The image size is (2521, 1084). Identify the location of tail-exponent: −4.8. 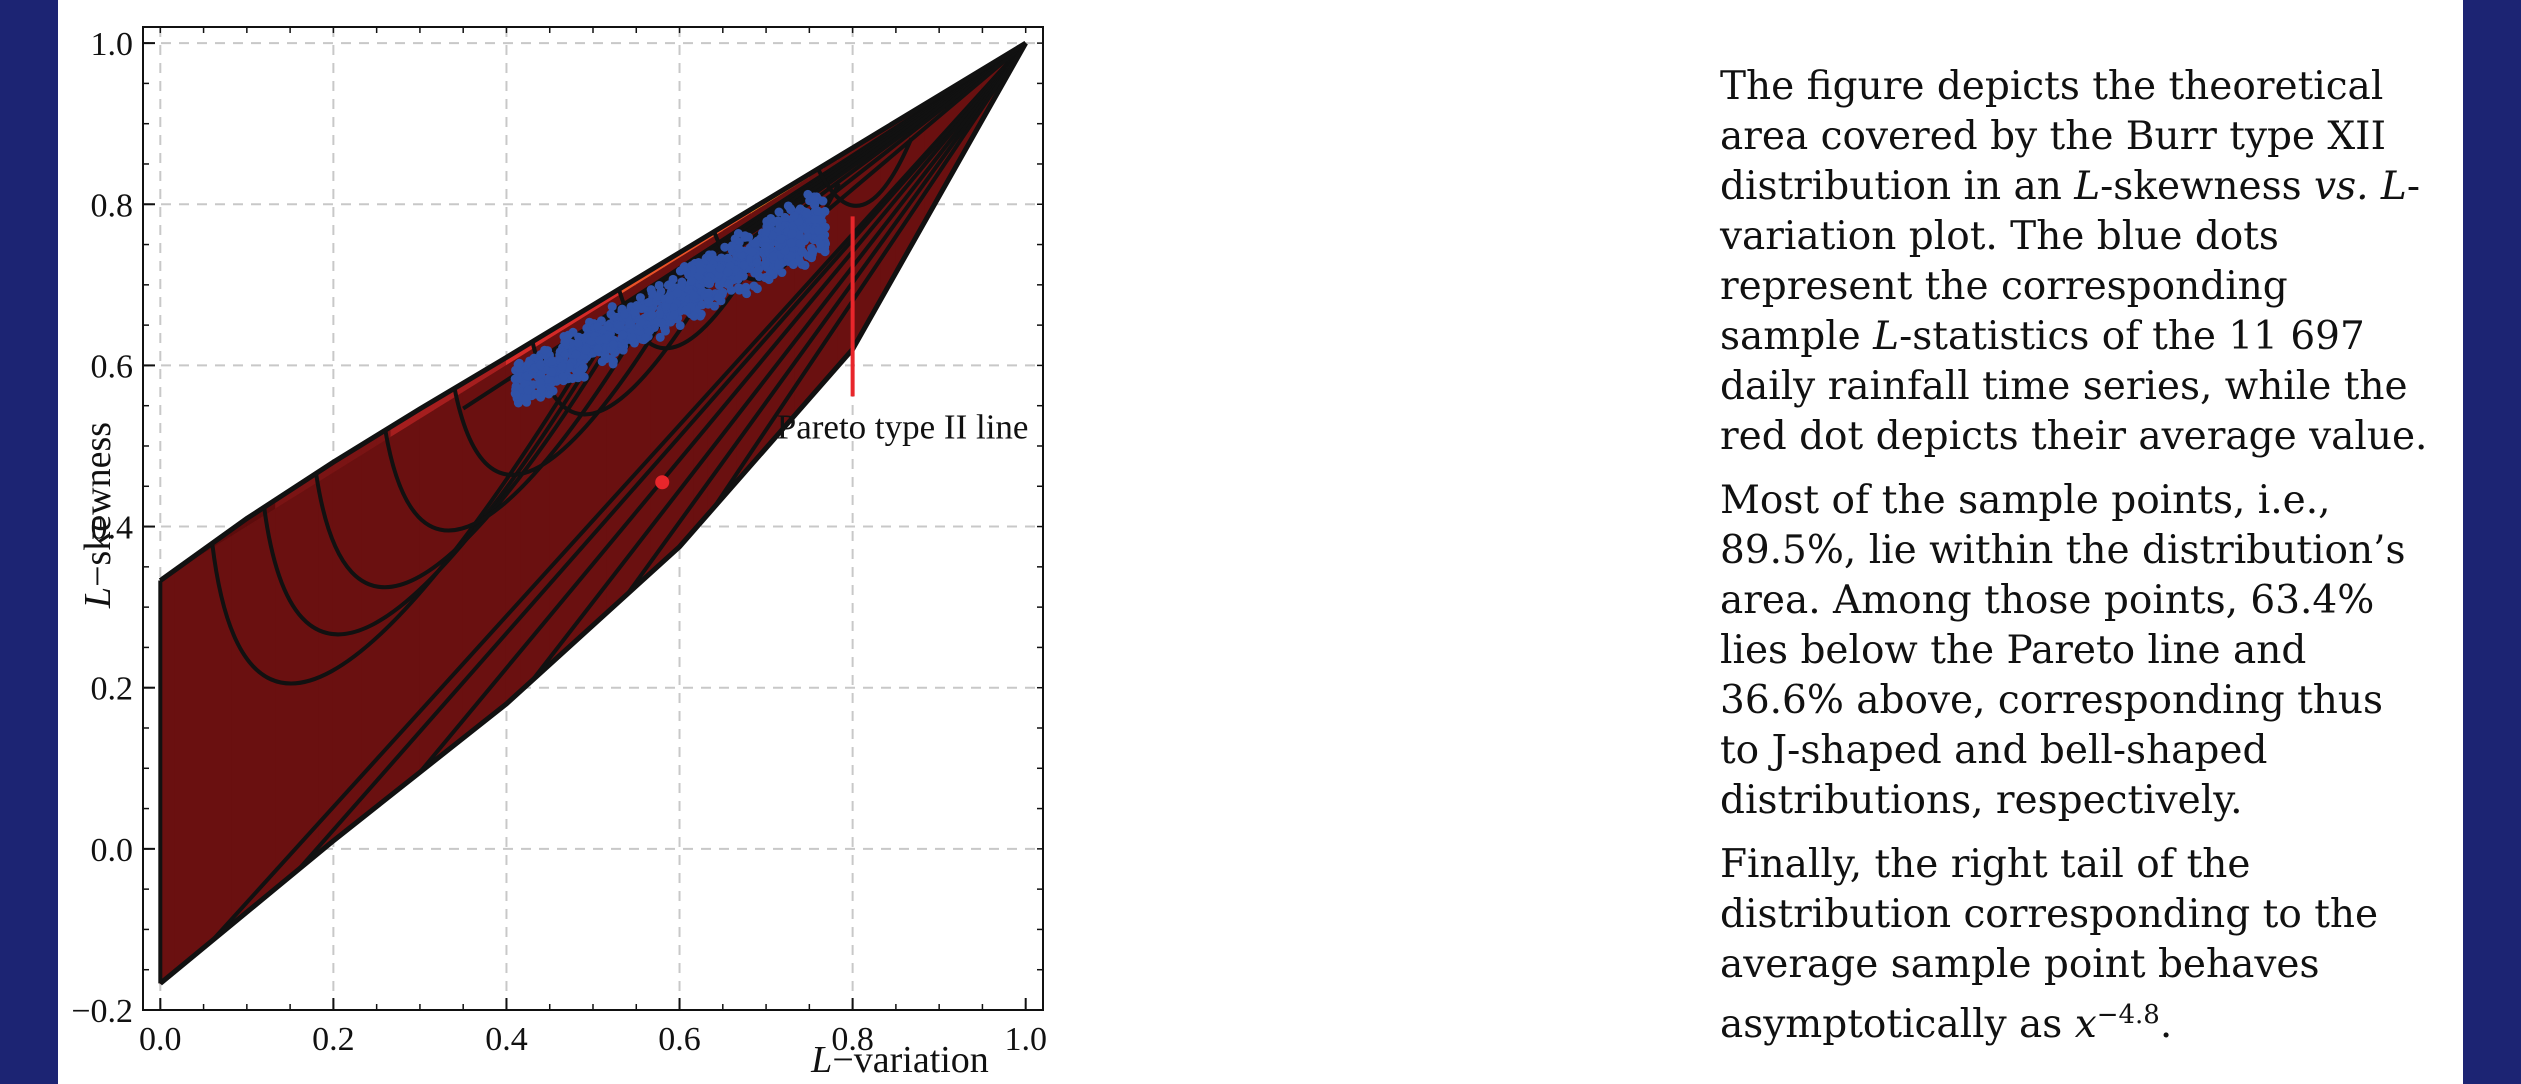
(2128, 1015).